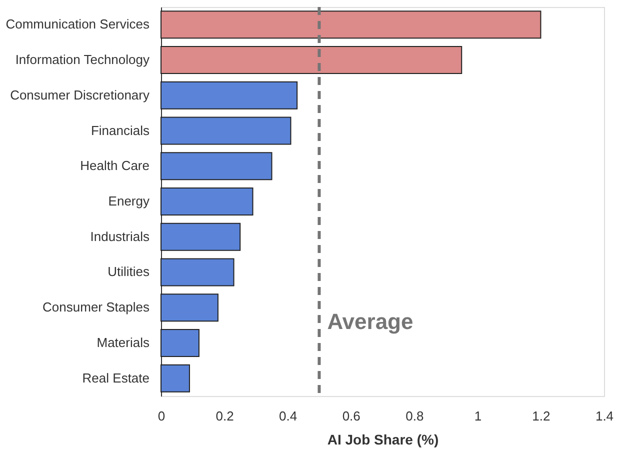  What do you see at coordinates (116, 378) in the screenshot?
I see `y-tick-label: Real Estate` at bounding box center [116, 378].